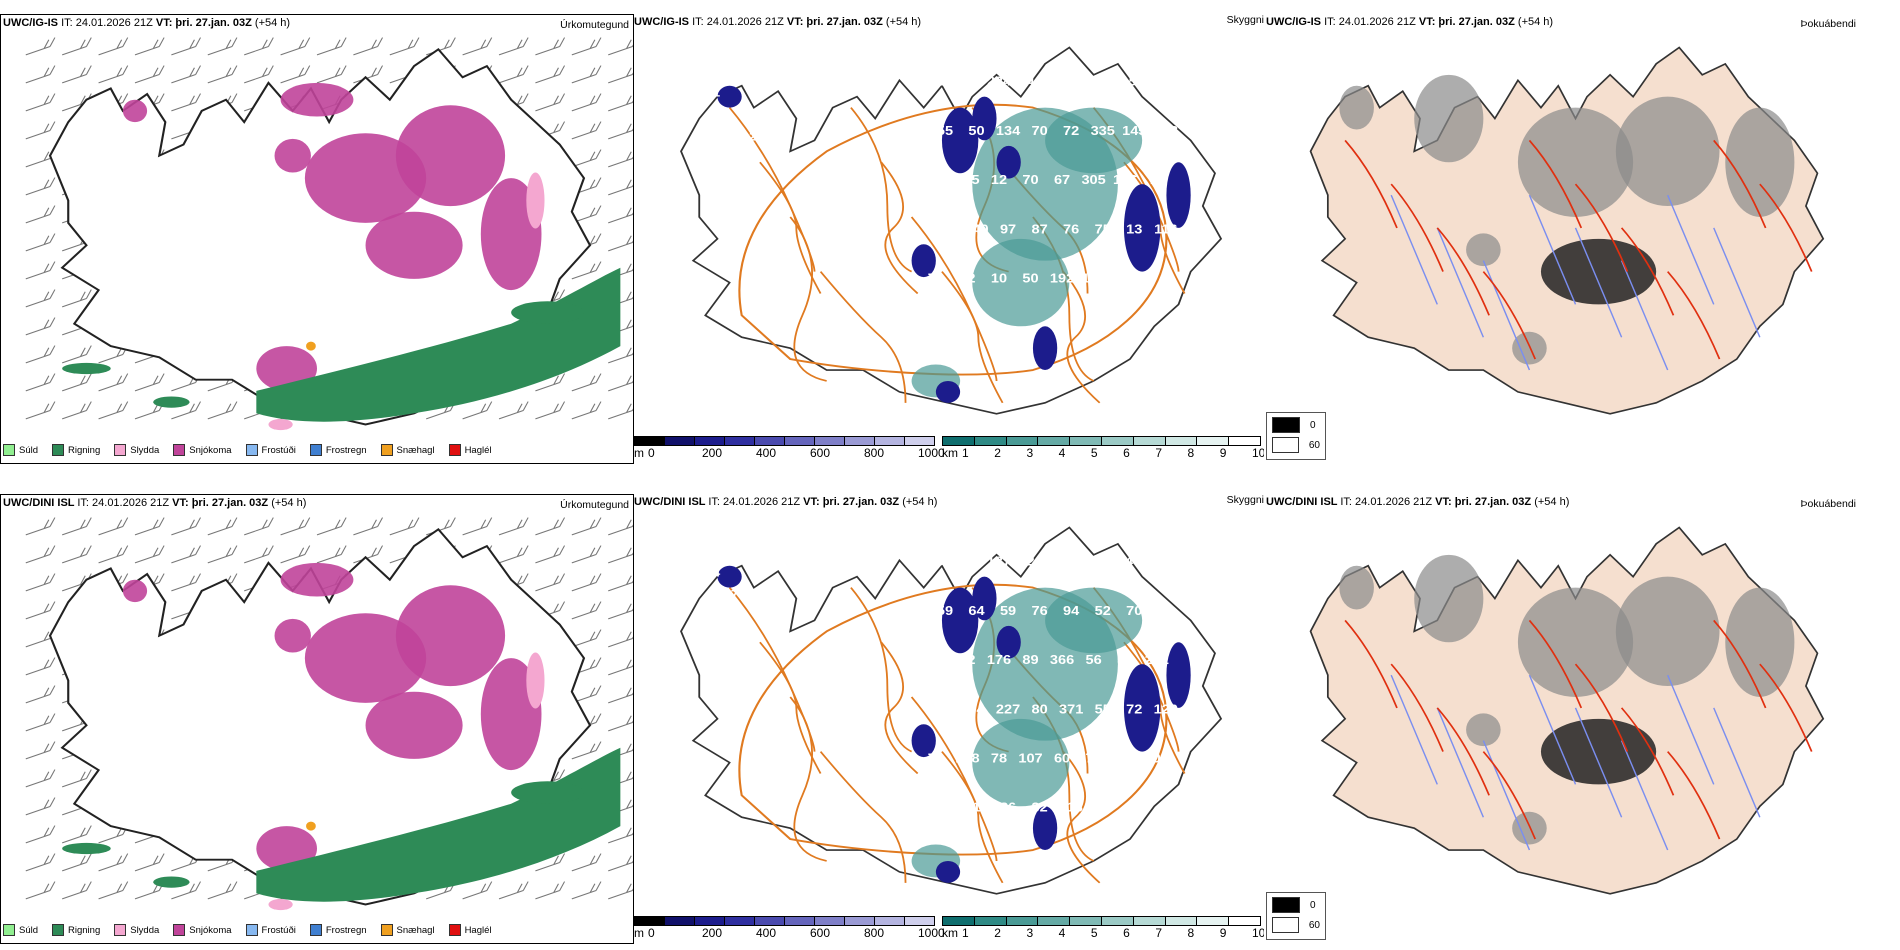  What do you see at coordinates (535, 680) in the screenshot?
I see `sleet-area` at bounding box center [535, 680].